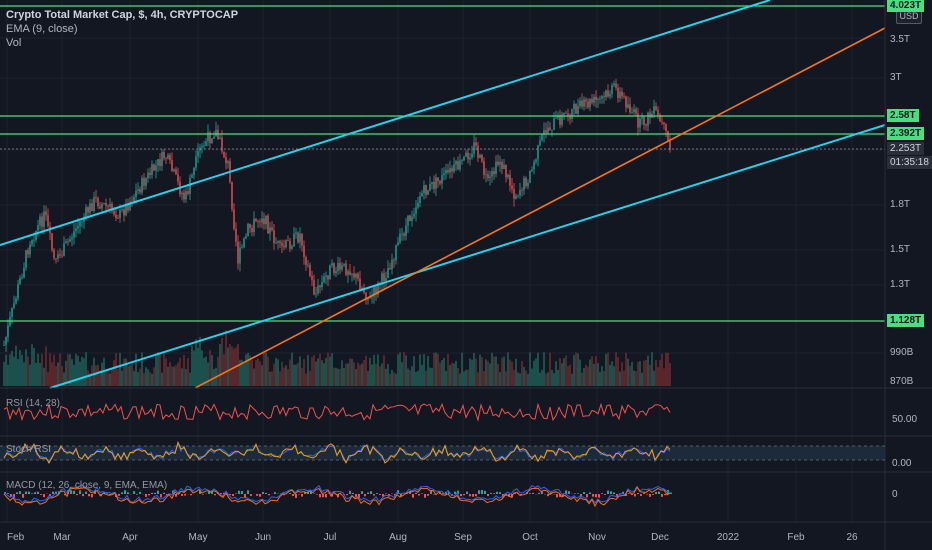  Describe the element at coordinates (902, 352) in the screenshot. I see `price-axis-label: 990B` at that location.